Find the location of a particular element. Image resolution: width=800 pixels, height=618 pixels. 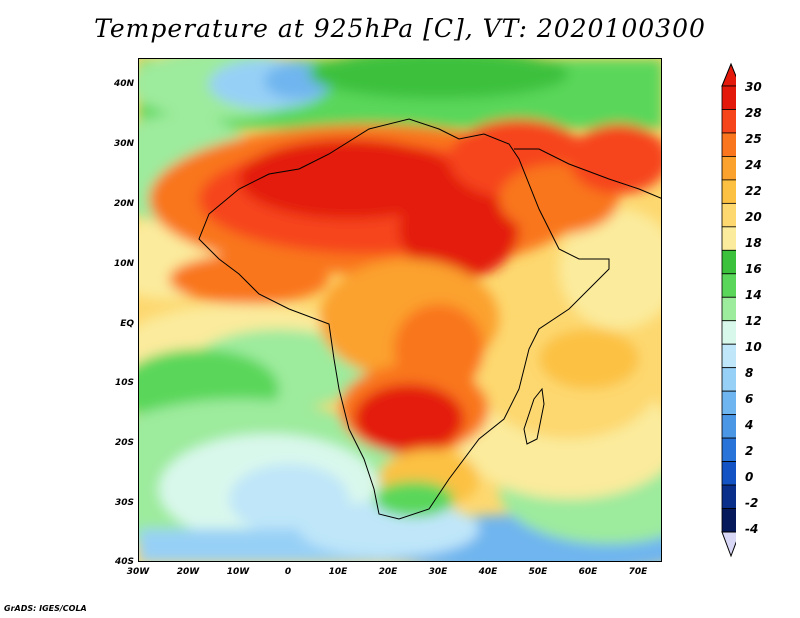

colorbar-label: 12 is located at coordinates (753, 321).